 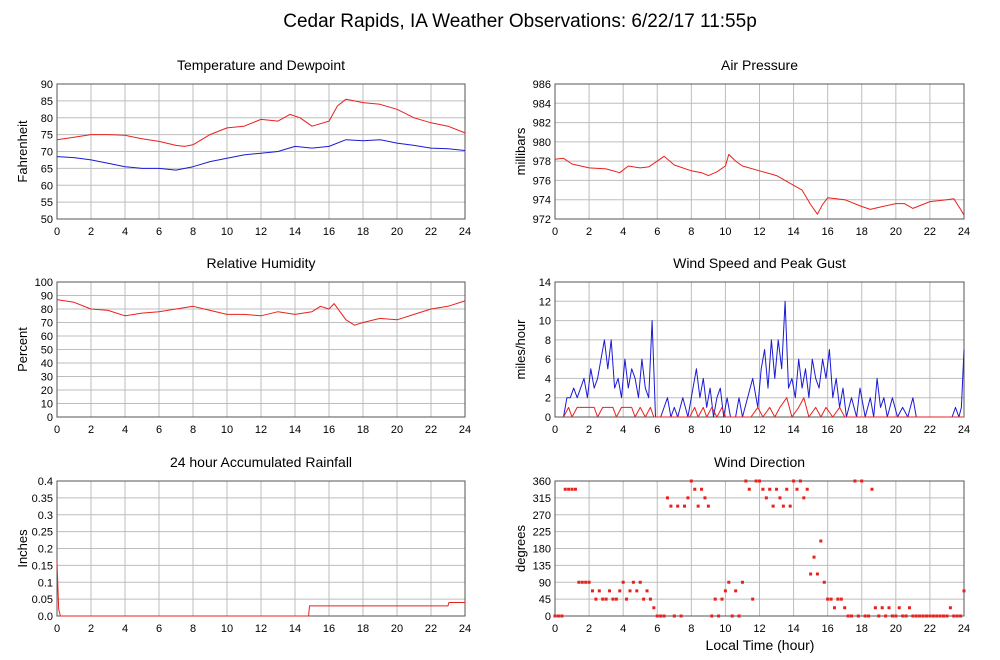 I want to click on rainfall-xtick-label: 24, so click(x=465, y=629).